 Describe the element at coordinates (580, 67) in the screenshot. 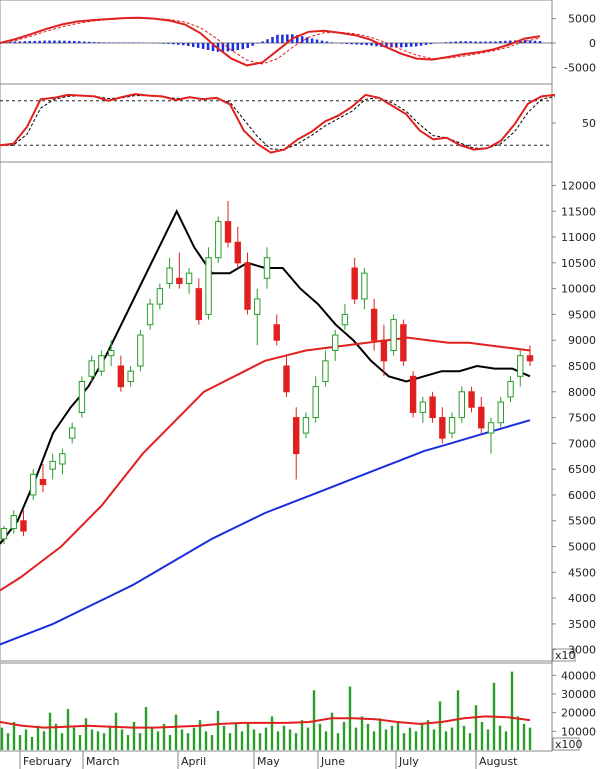

I see `macd-y-tick-label: -5000` at that location.